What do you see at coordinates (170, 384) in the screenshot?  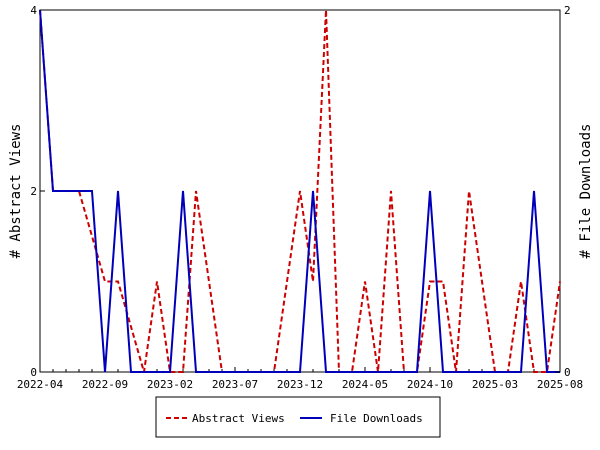 I see `x-tick-label: 2023-02` at bounding box center [170, 384].